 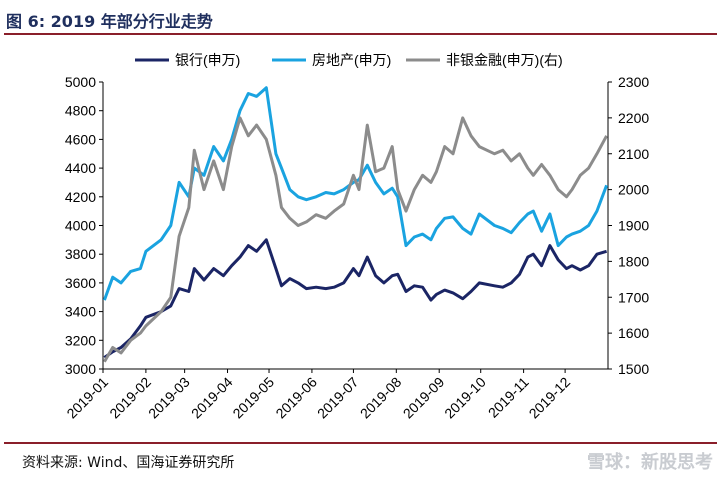 I want to click on y-tick-label-left: 3800, so click(x=80, y=254).